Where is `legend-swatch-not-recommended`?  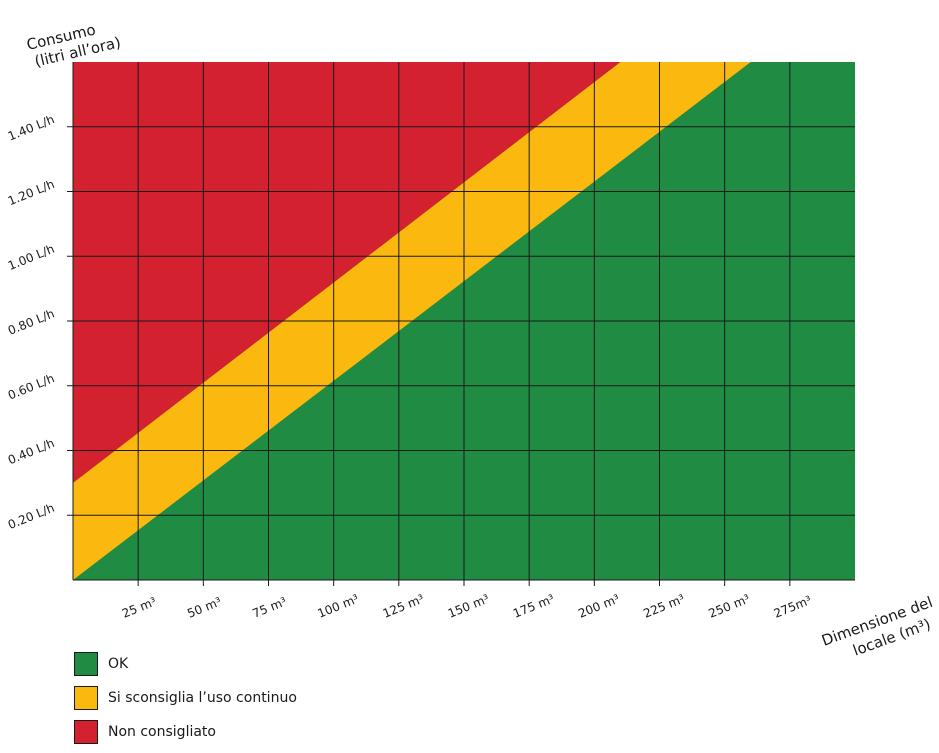
legend-swatch-not-recommended is located at coordinates (86, 732).